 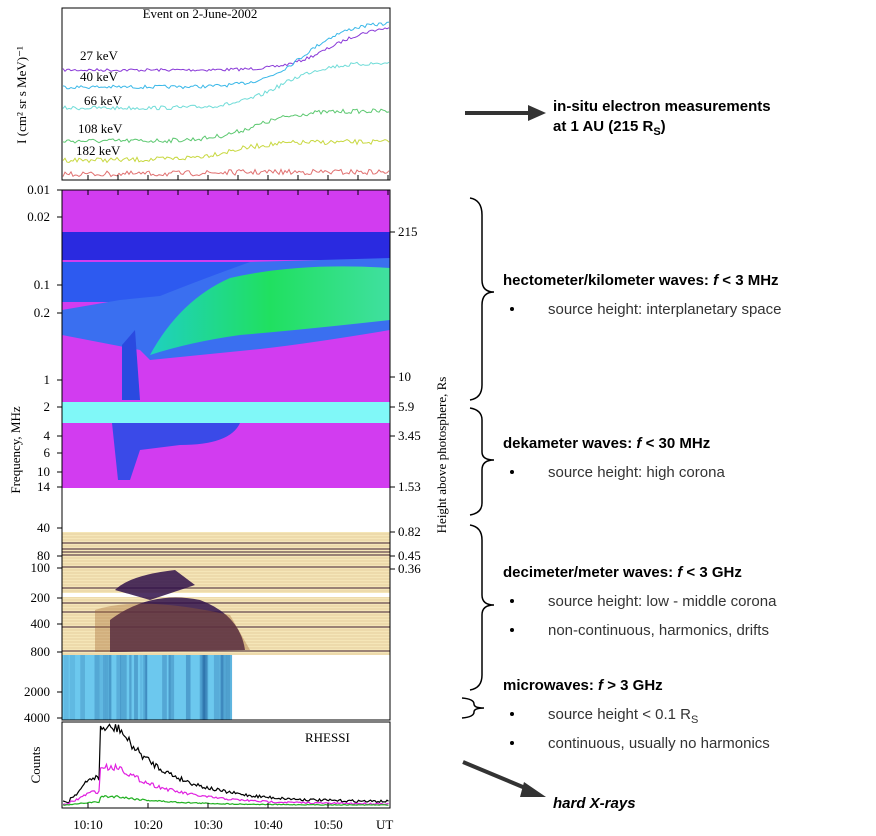 I want to click on annotation: hard X-rays, so click(x=594, y=803).